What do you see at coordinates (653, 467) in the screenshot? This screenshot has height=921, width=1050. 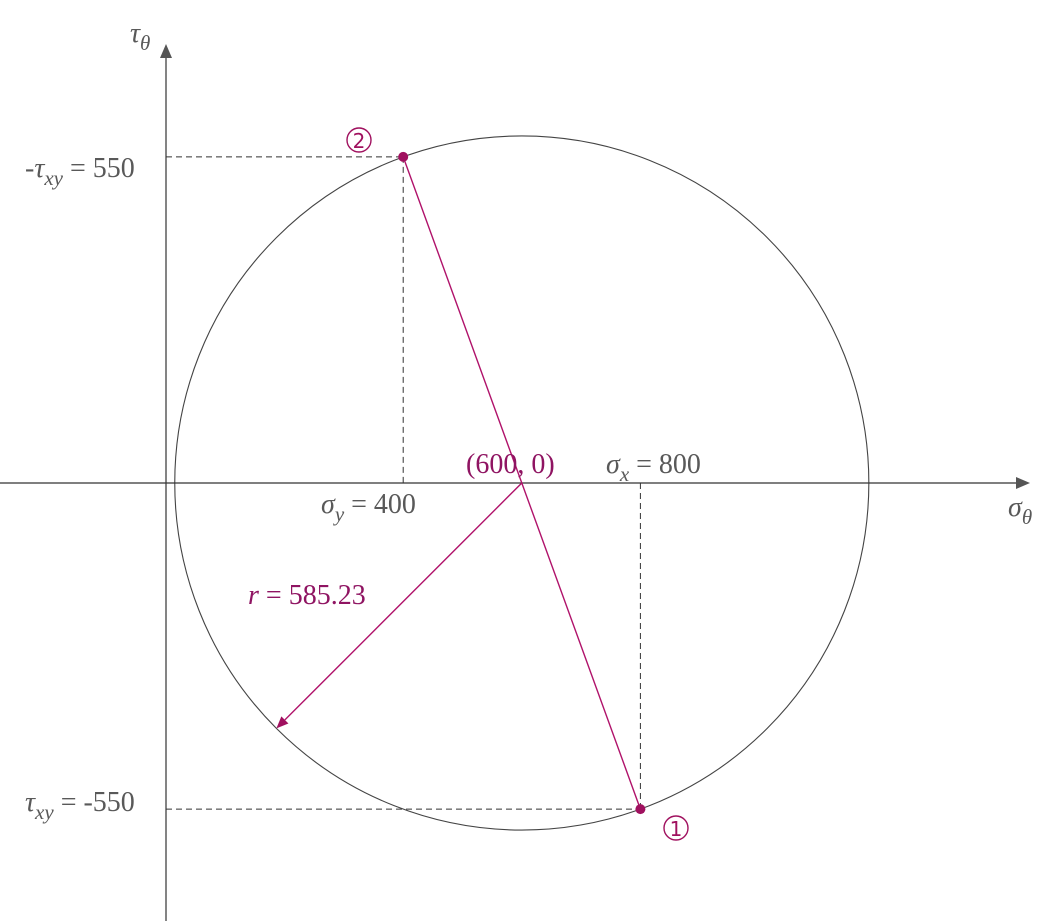 I see `label-sigma-x: σx = 800` at bounding box center [653, 467].